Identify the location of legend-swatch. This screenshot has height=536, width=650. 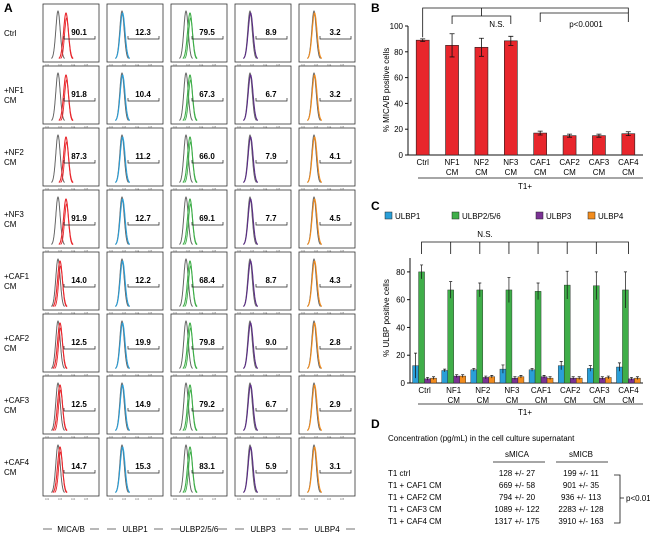
(388, 215).